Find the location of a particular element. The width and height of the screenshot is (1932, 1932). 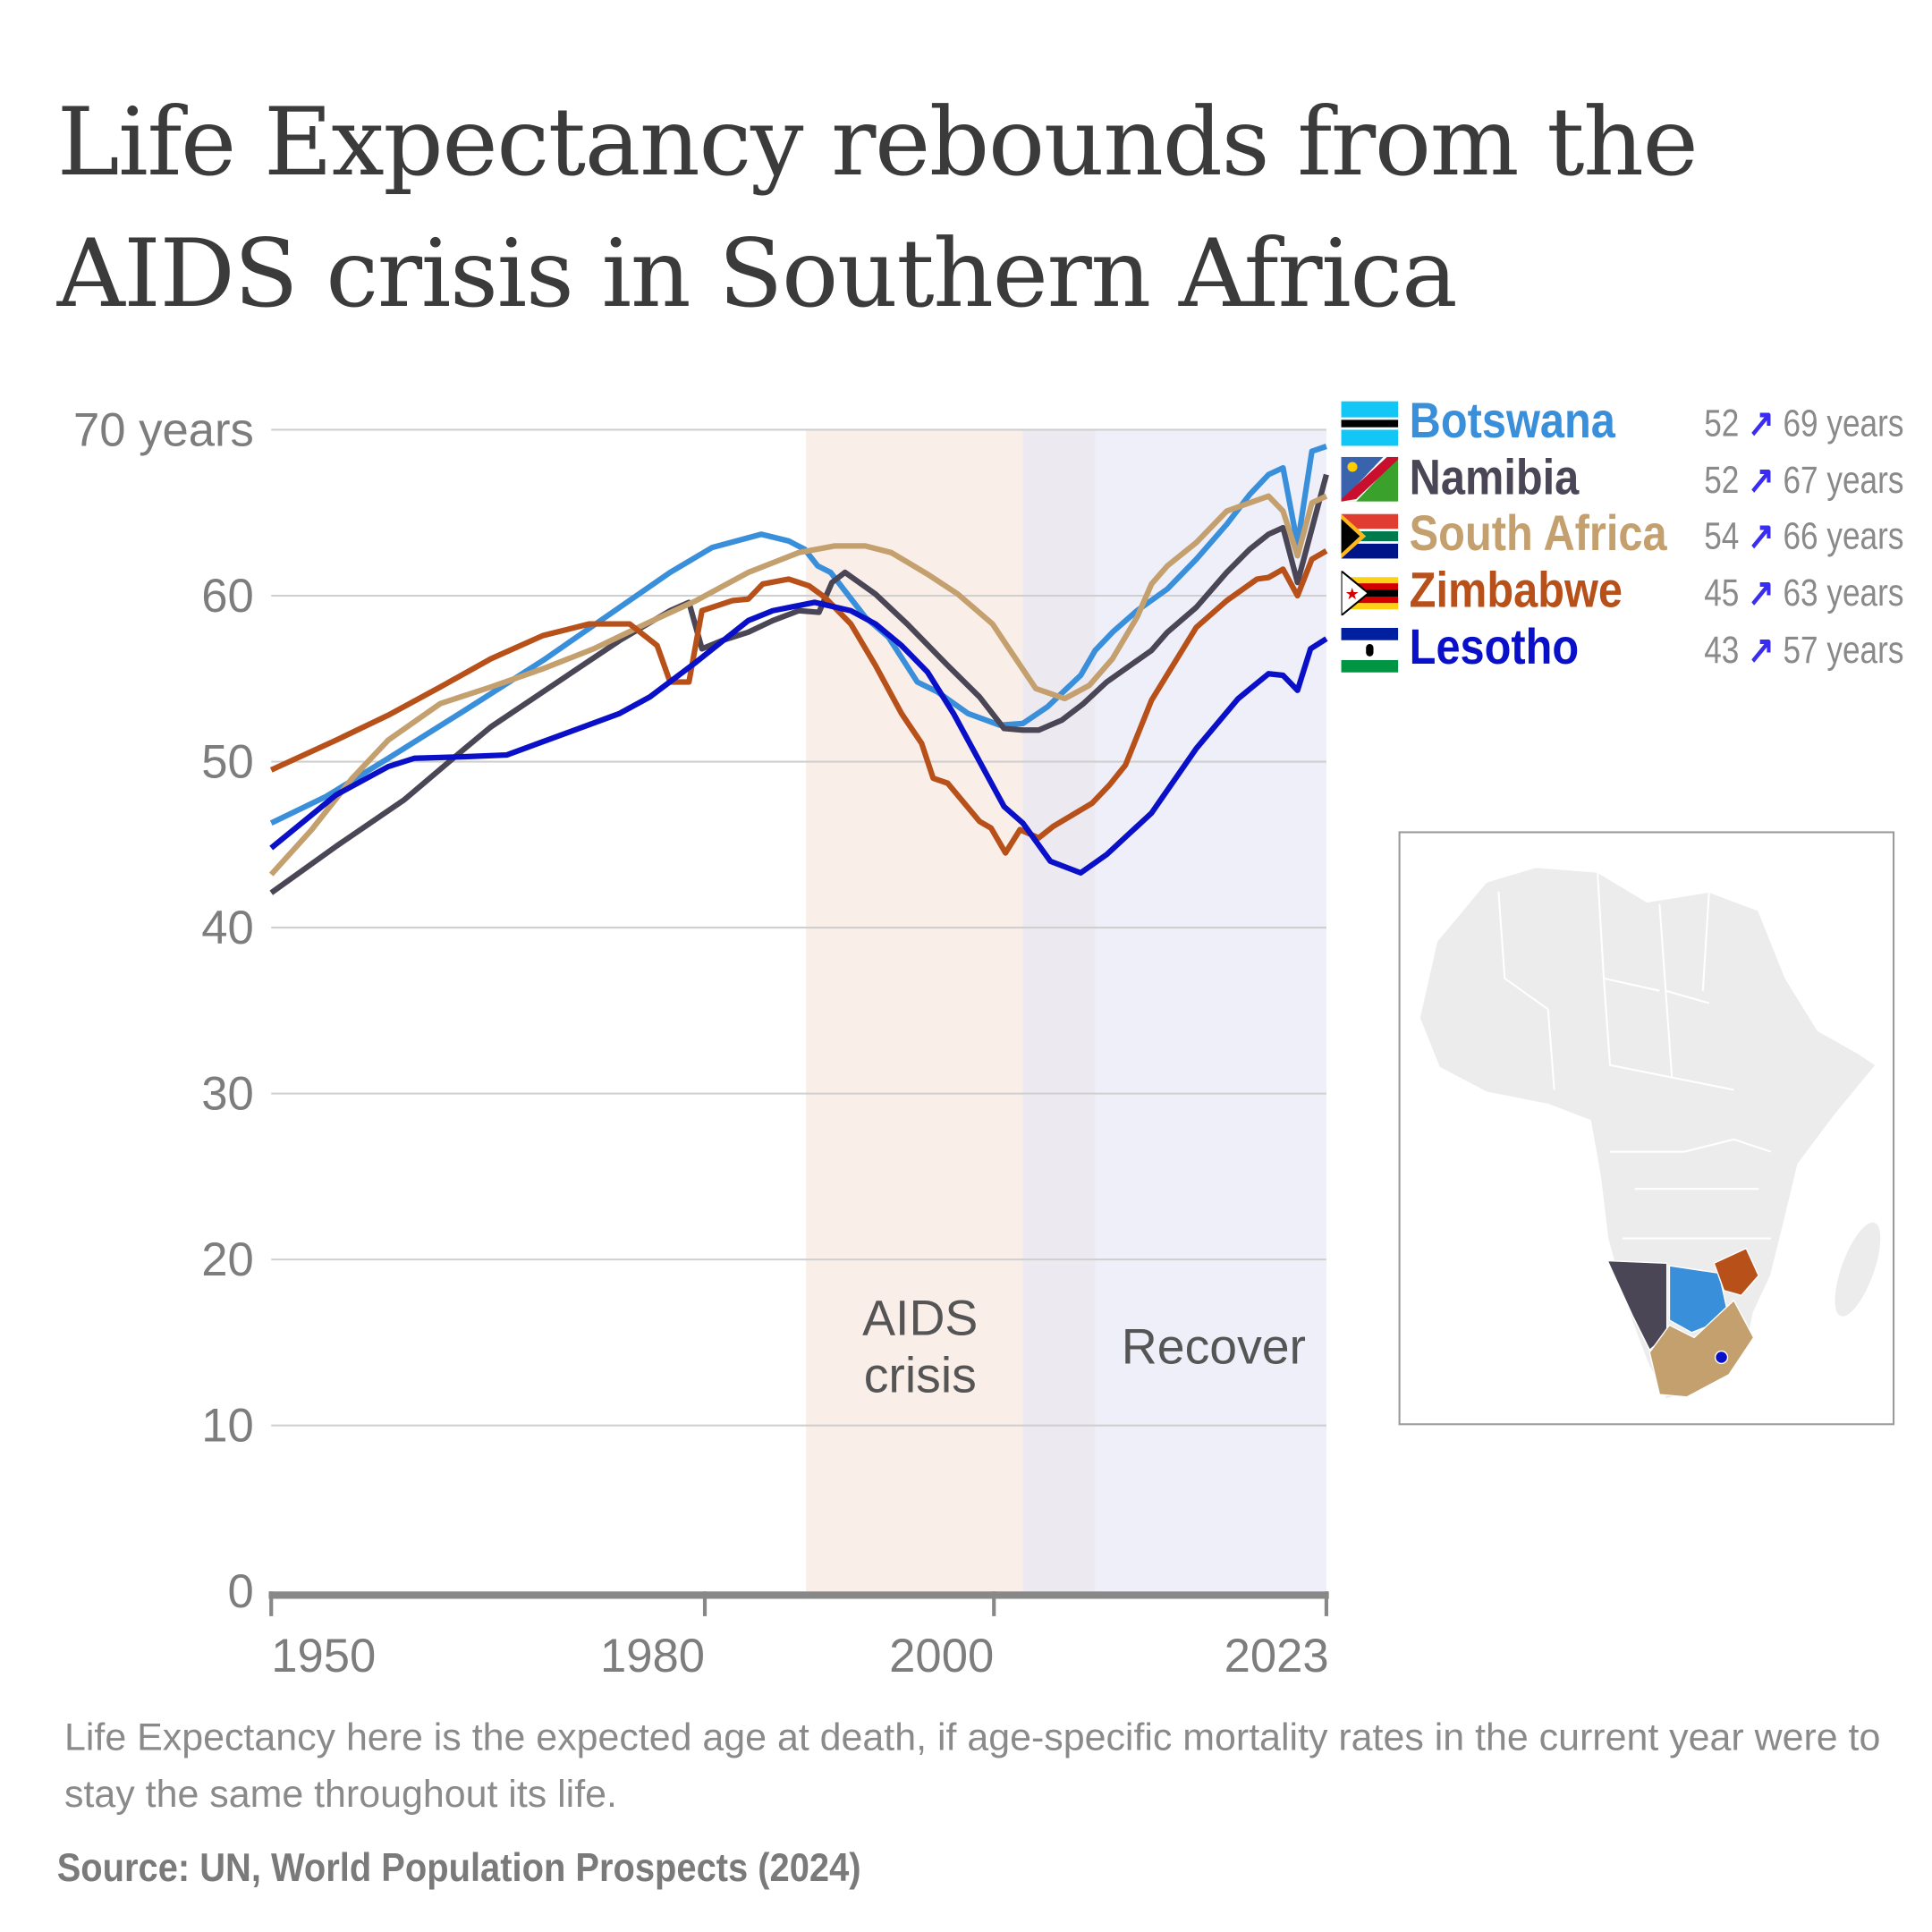

map-zimbabwe is located at coordinates (1736, 1272).